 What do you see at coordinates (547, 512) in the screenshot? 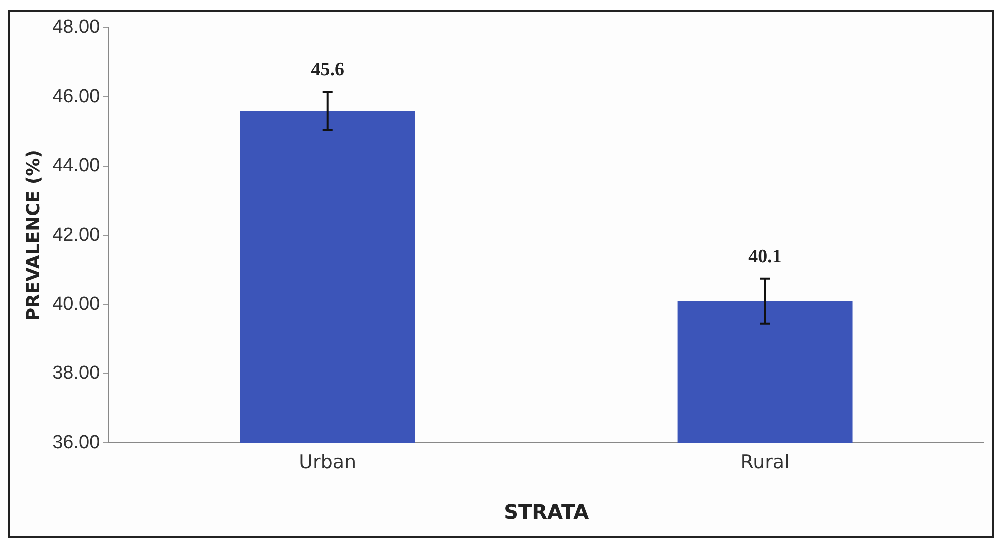
I see `x-axis-title: STRATA` at bounding box center [547, 512].